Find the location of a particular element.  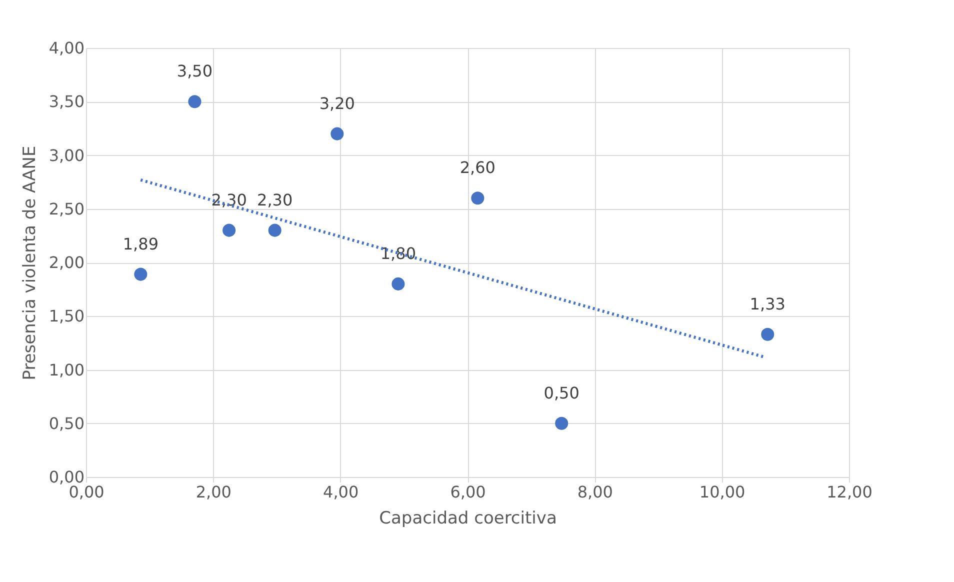

y-tick-label: 1,00 is located at coordinates (66, 370).